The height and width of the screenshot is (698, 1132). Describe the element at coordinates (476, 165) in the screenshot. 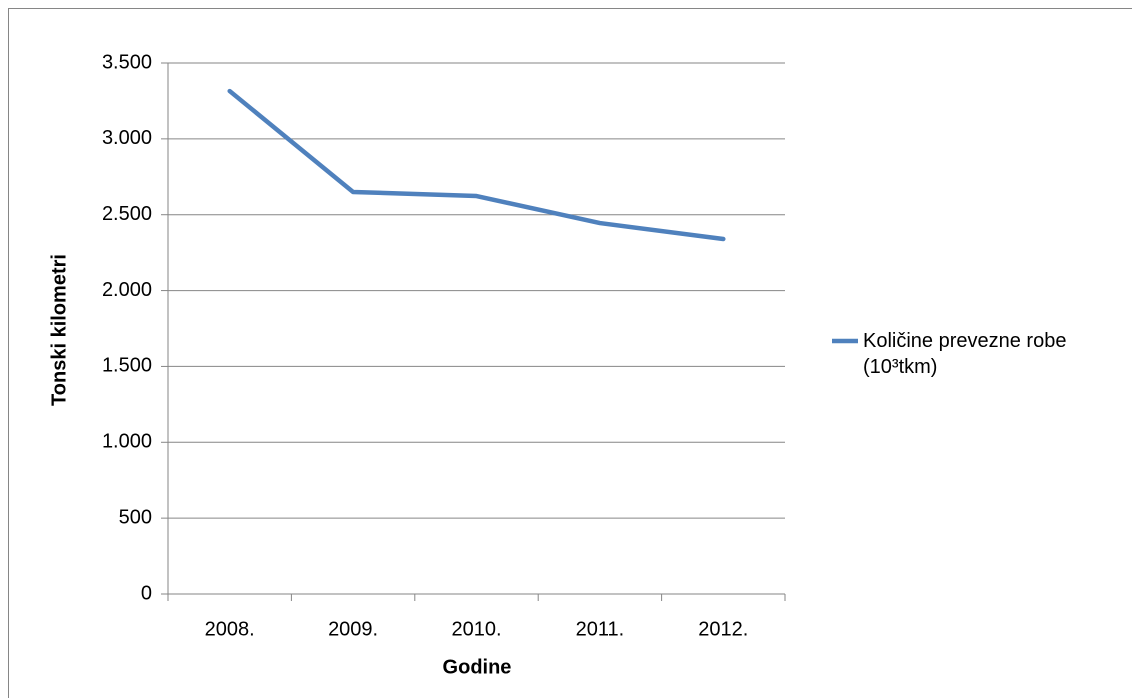

I see `line-series` at that location.